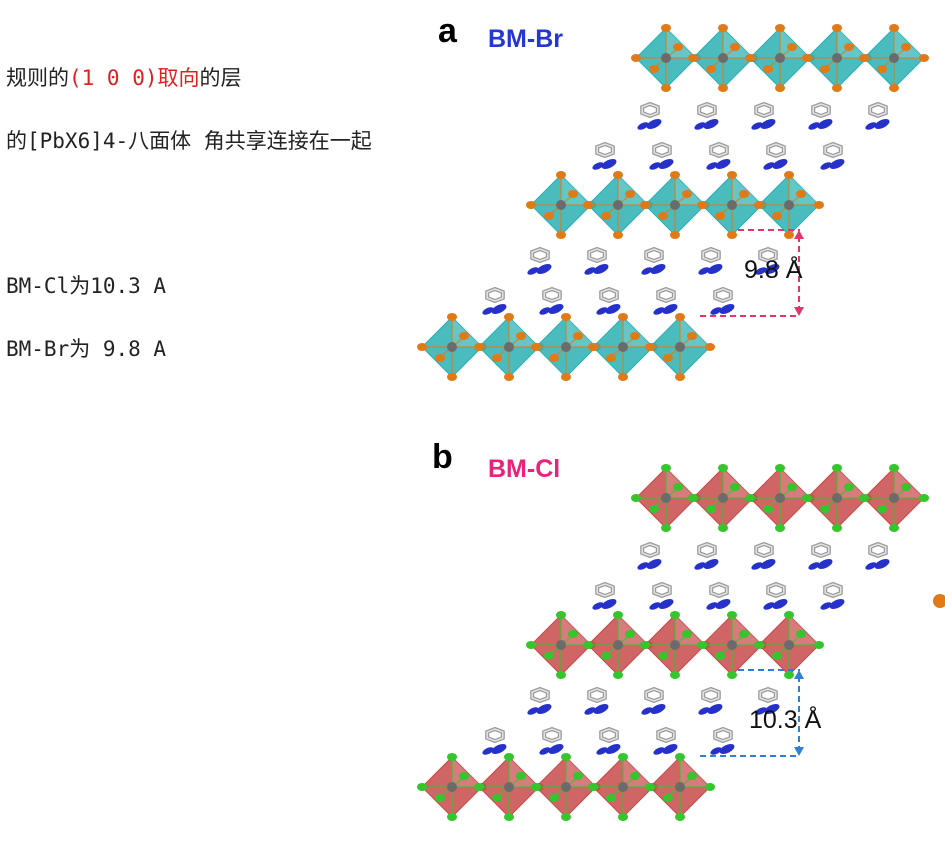  I want to click on note-line-4: BM-Br为 9.8 A, so click(86, 349).